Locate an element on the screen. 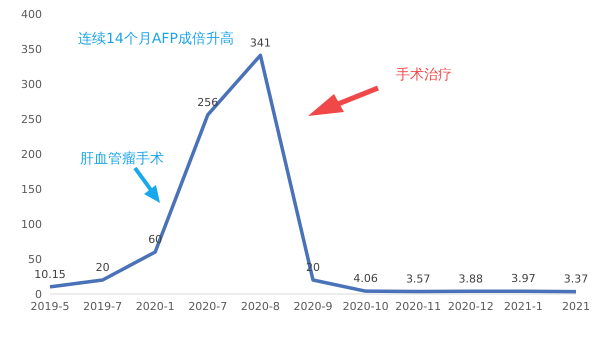  y-tick-label: 200 is located at coordinates (31, 154).